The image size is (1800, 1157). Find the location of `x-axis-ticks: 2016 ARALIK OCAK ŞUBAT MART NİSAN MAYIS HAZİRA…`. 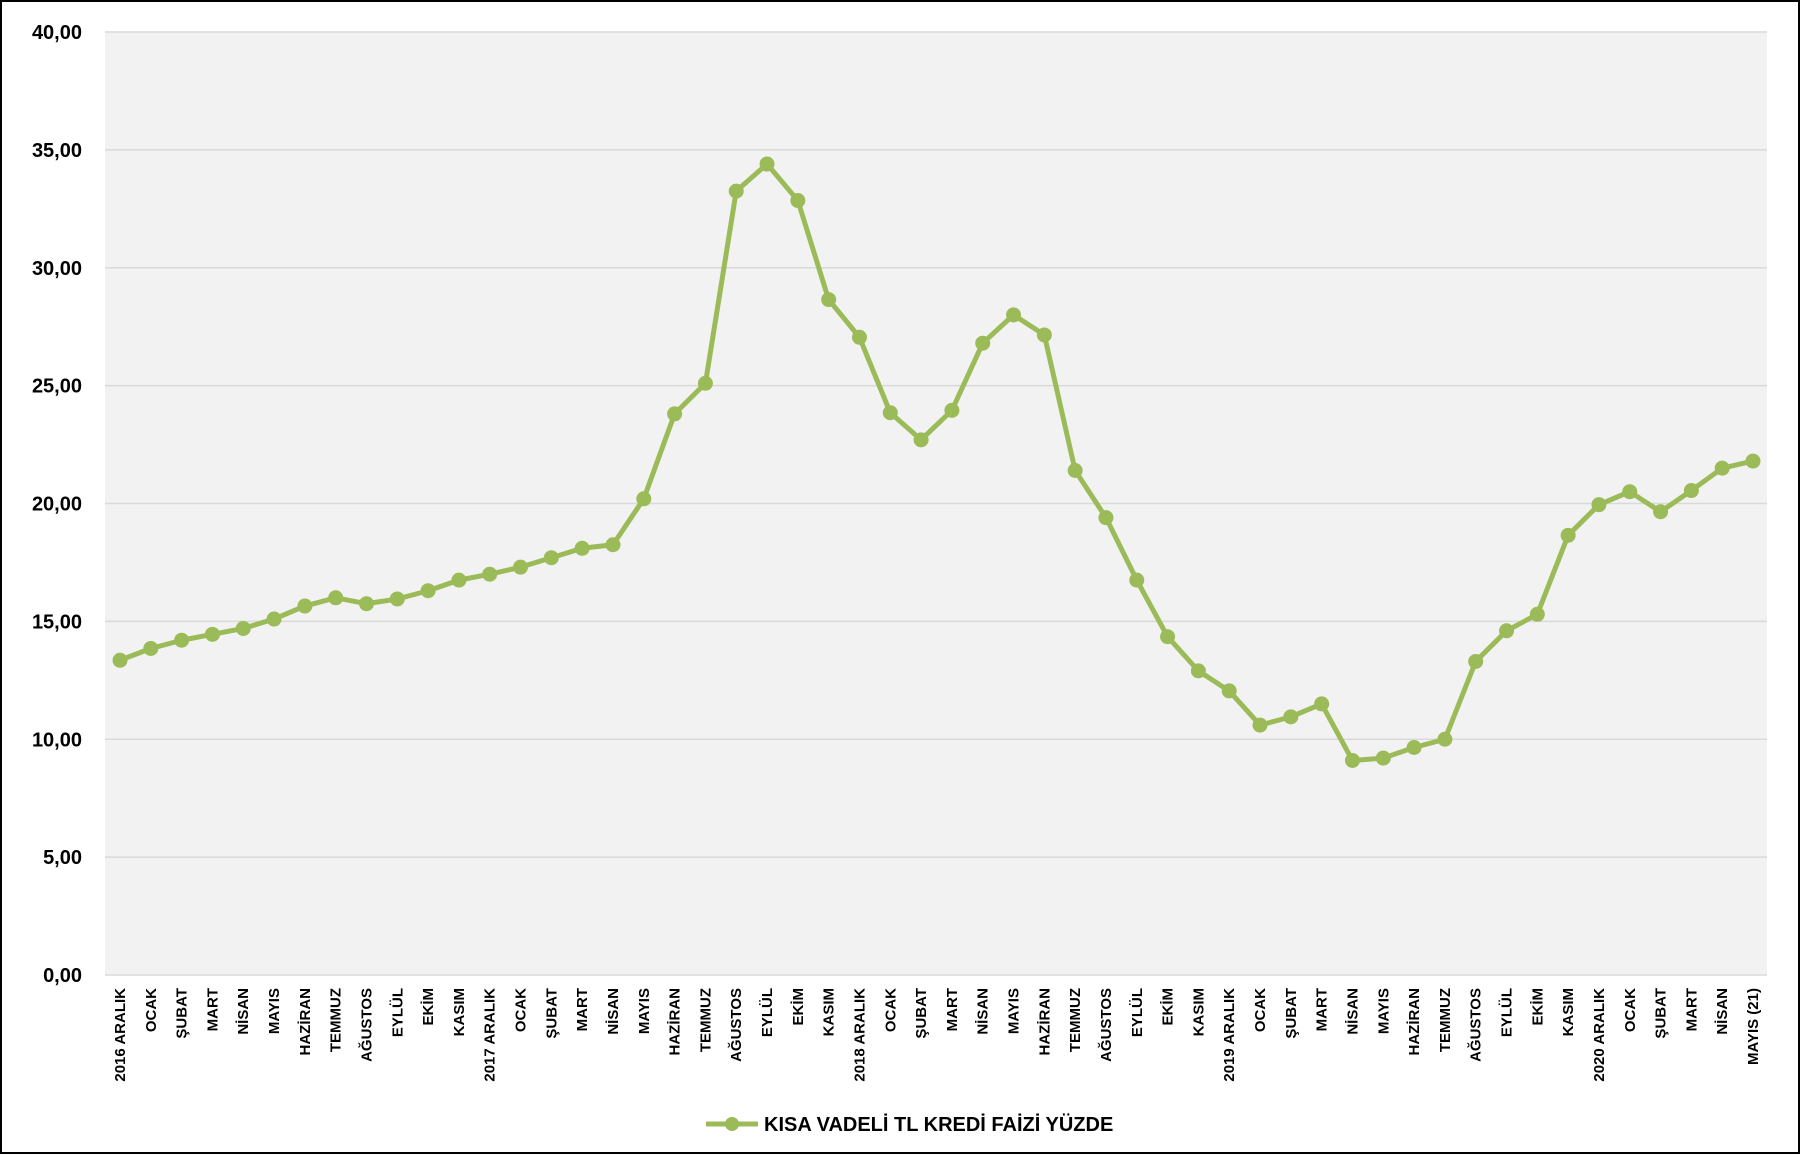

x-axis-ticks: 2016 ARALIK OCAK ŞUBAT MART NİSAN MAYIS HAZİRA… is located at coordinates (937, 1035).